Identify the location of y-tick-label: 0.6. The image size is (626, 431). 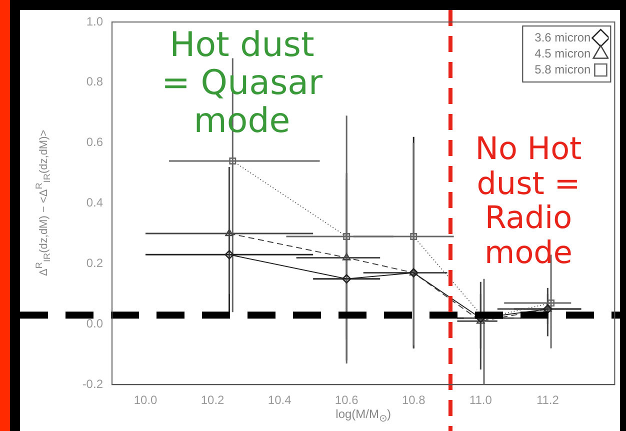
(95, 142).